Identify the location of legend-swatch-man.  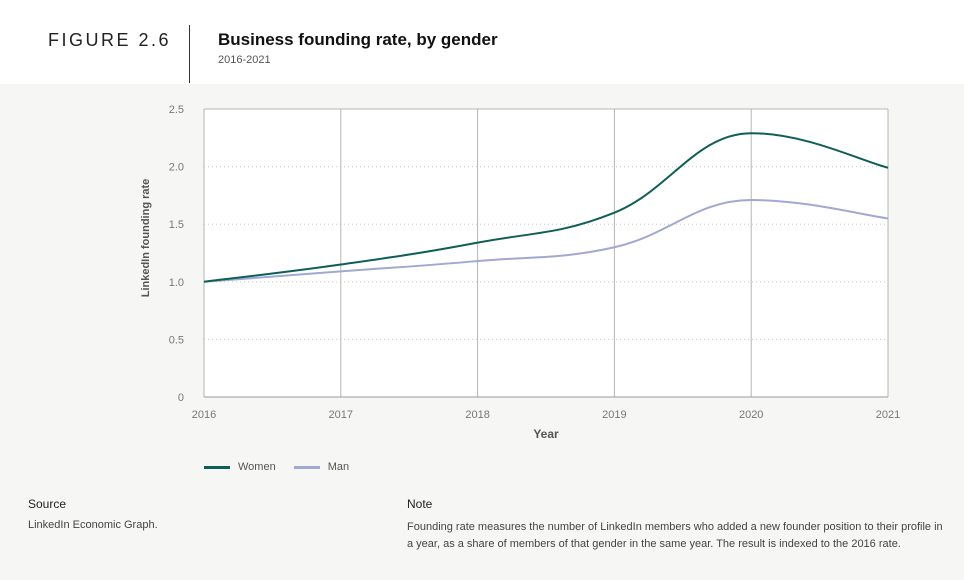
(306, 467).